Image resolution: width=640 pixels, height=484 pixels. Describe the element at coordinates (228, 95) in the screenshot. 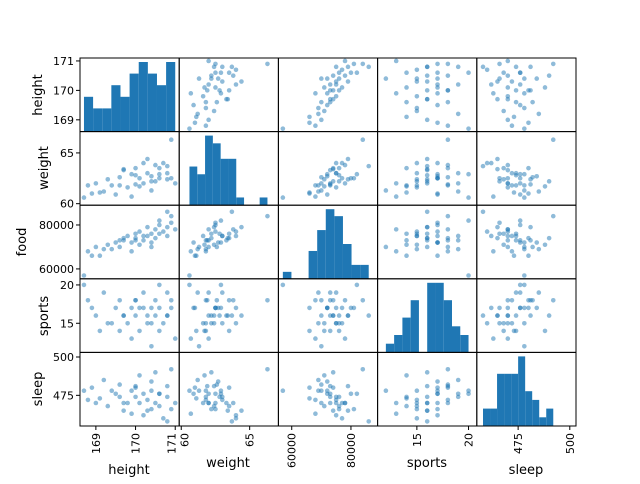

I see `cell-frame` at that location.